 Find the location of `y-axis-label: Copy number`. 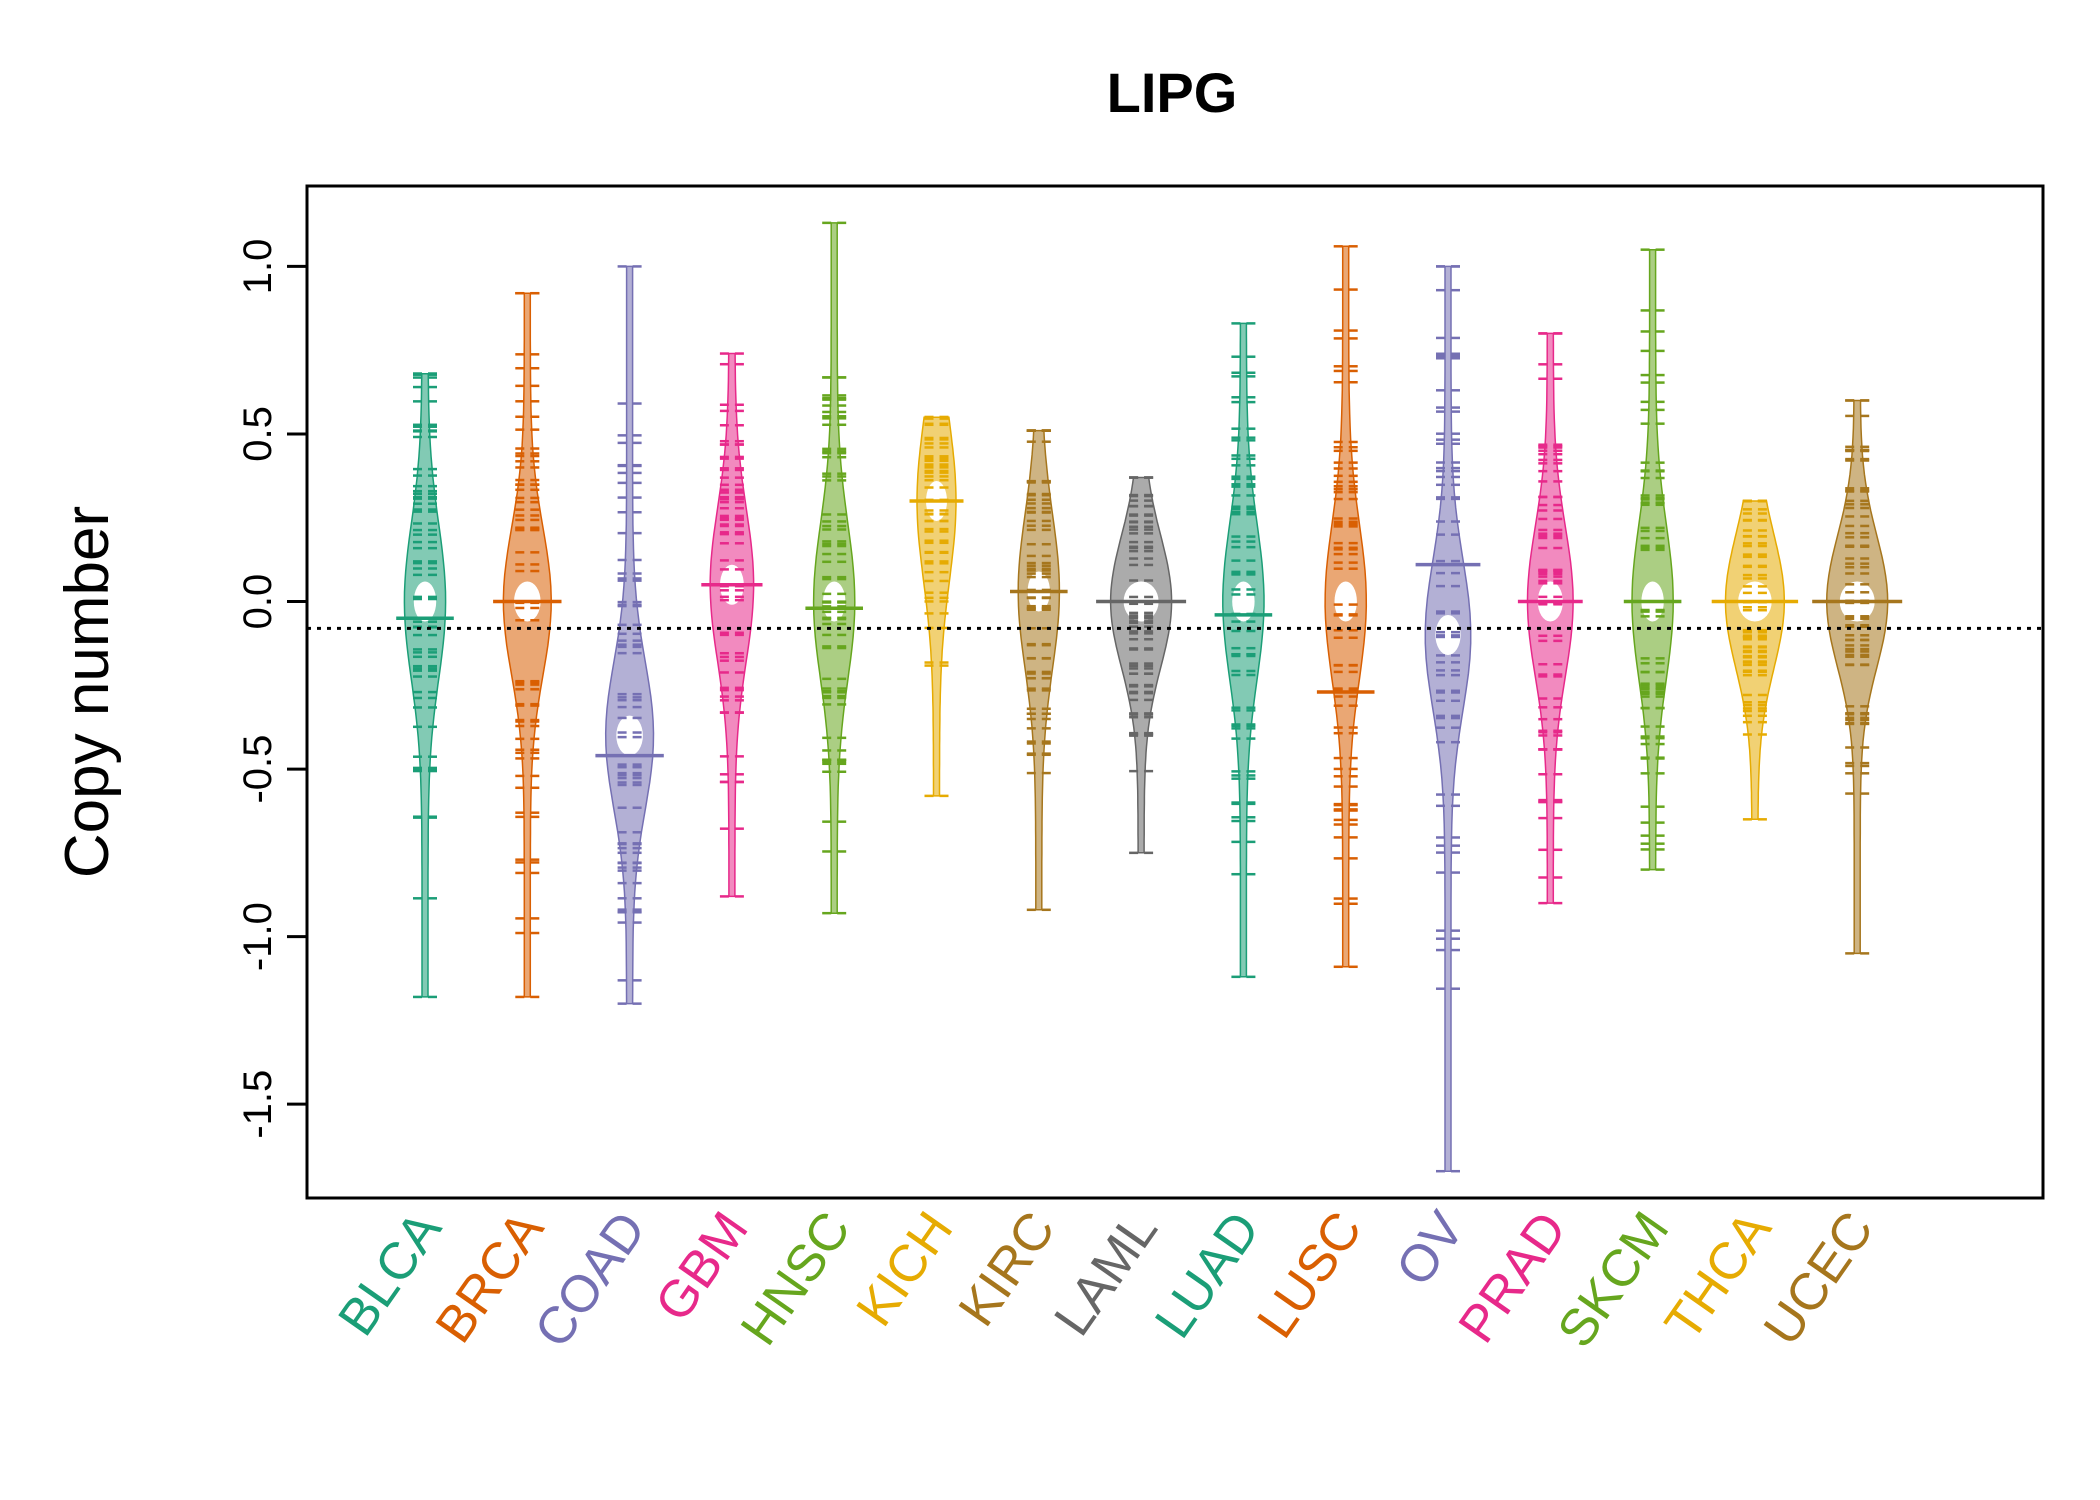

y-axis-label: Copy number is located at coordinates (87, 692).